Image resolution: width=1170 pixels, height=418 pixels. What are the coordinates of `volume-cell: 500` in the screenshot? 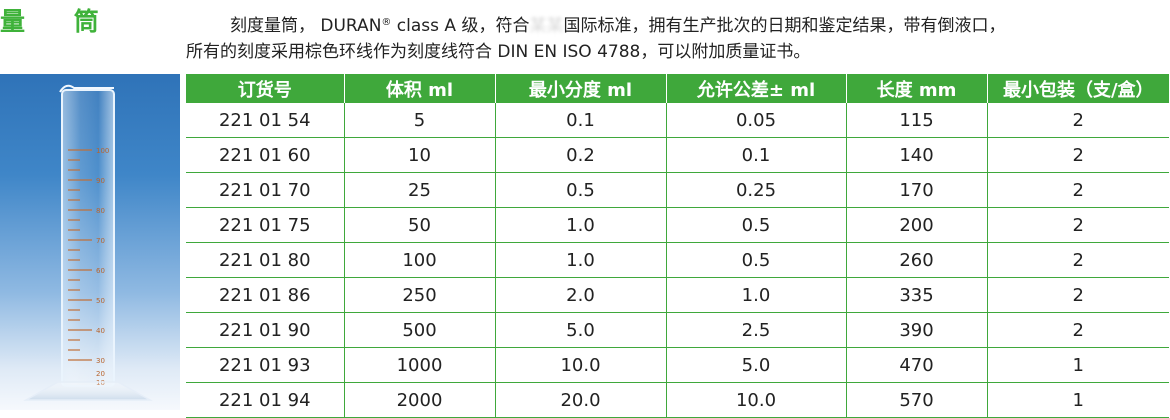 It's located at (419, 330).